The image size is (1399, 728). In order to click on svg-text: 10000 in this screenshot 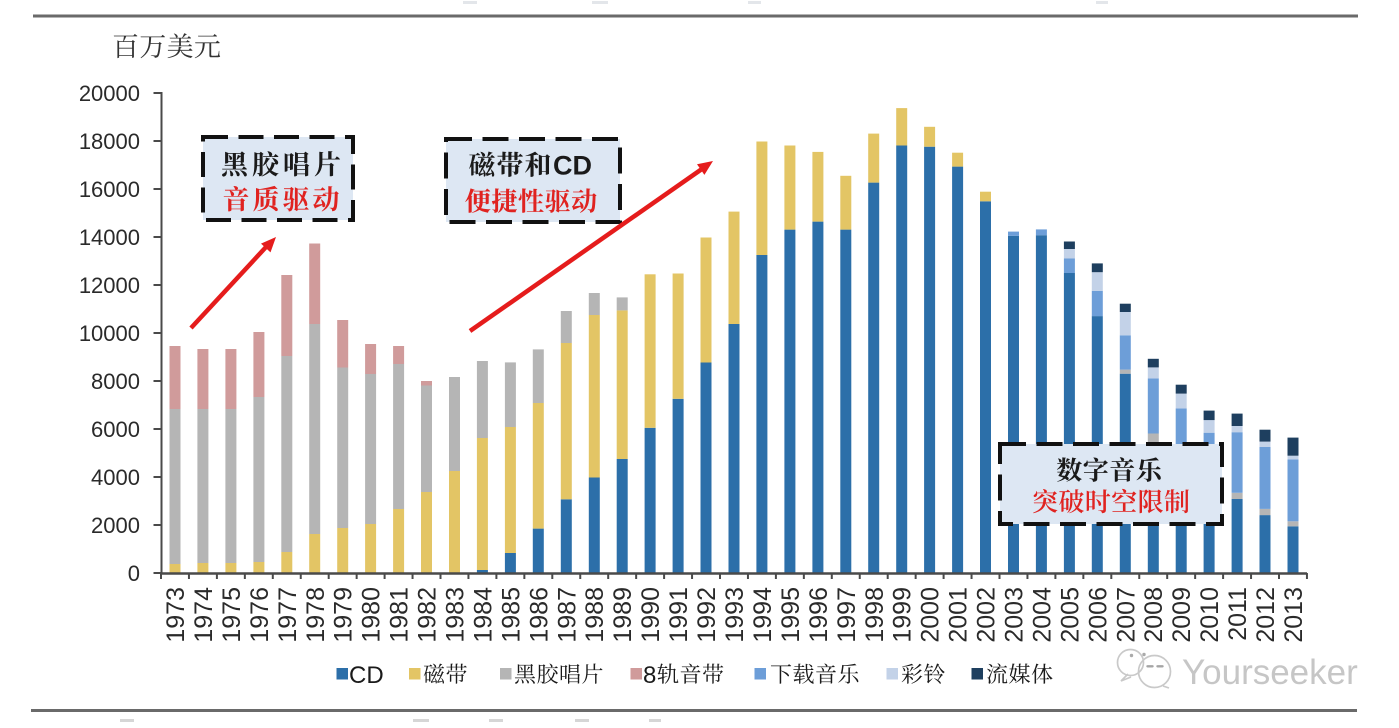, I will do `click(109, 333)`.